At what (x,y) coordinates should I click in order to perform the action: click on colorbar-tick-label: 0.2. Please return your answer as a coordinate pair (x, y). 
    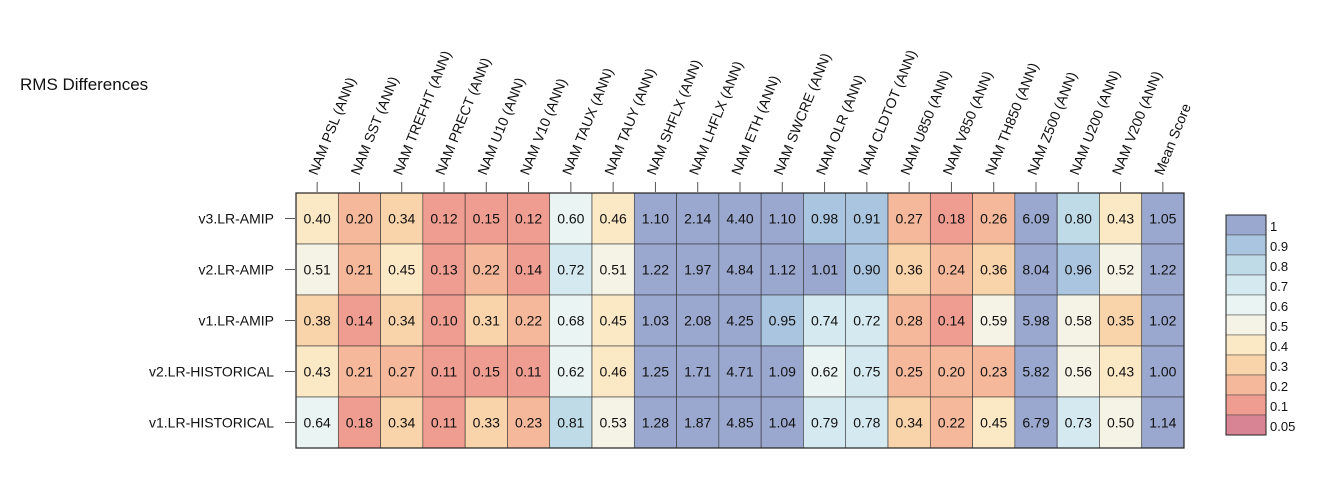
    Looking at the image, I should click on (1279, 386).